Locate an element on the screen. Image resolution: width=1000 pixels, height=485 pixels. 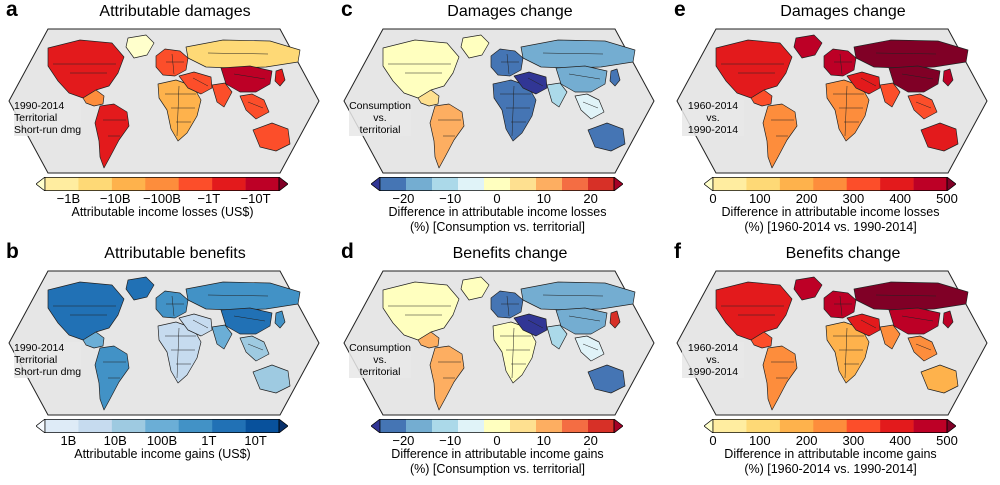
colorbar-caption-line: Difference in attributable income losses is located at coordinates (497, 212).